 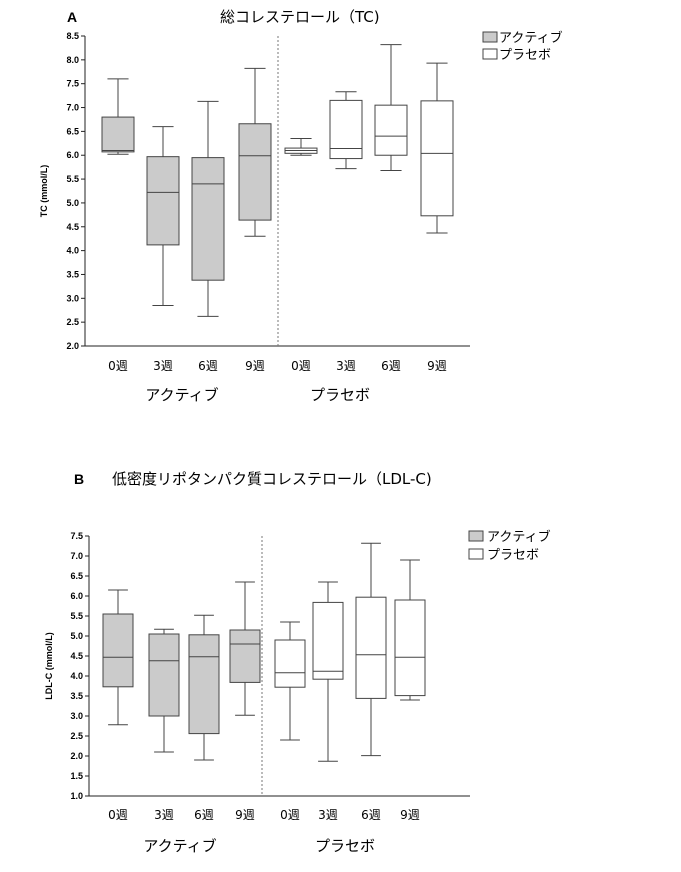 What do you see at coordinates (72, 60) in the screenshot?
I see `y-tick-label: 8.0` at bounding box center [72, 60].